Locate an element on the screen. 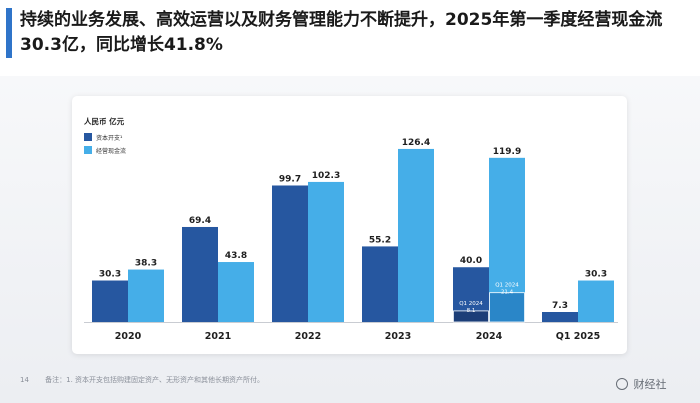  data-label-2021-series2: 43.8 is located at coordinates (236, 256).